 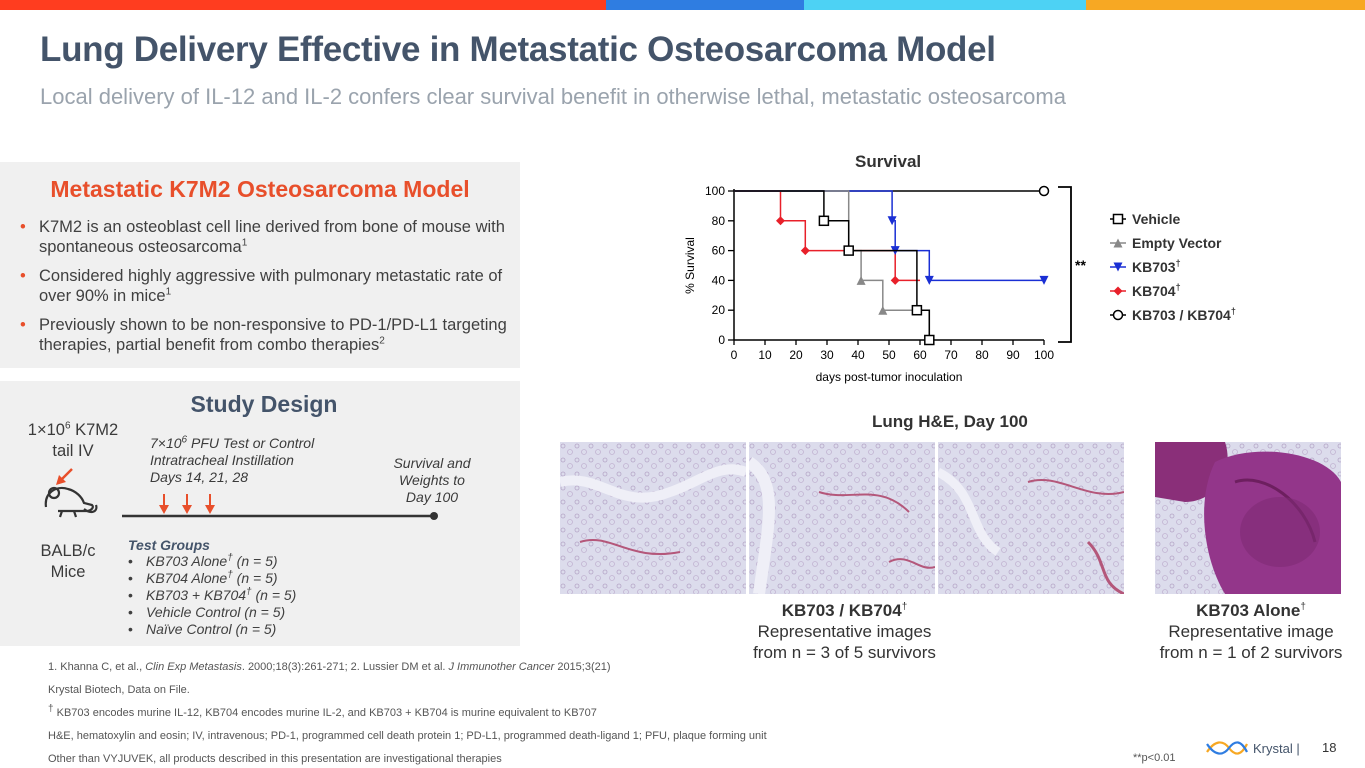 I want to click on test-group-item: • Naïve Control (n = 5), so click(x=212, y=629).